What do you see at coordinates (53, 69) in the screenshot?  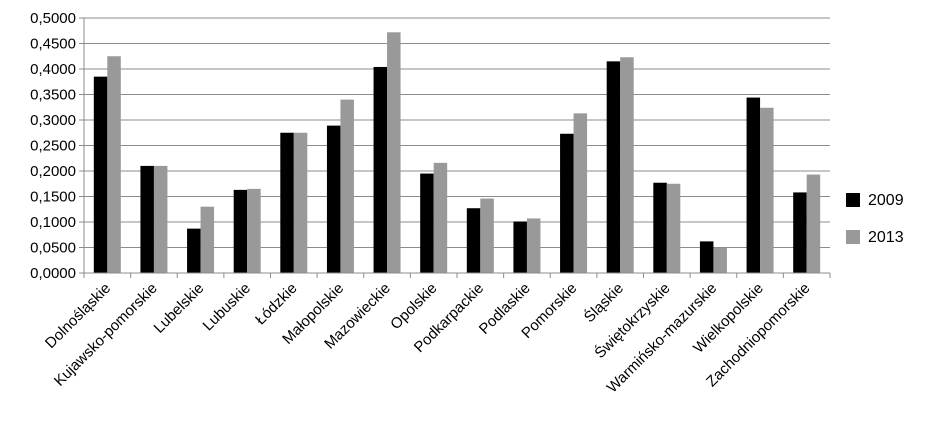 I see `y-tick-label: 0,4000` at bounding box center [53, 69].